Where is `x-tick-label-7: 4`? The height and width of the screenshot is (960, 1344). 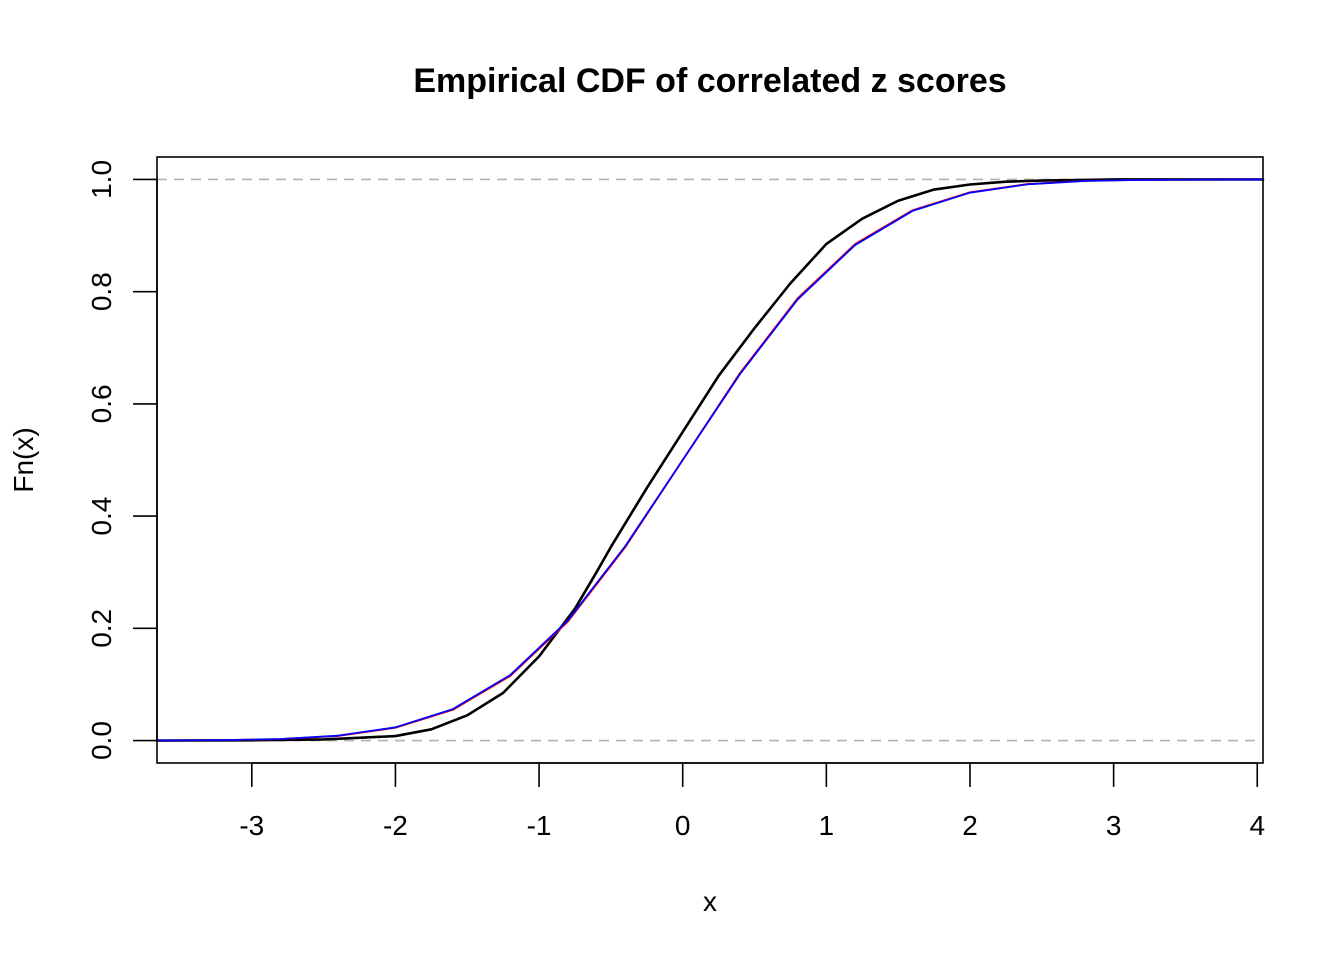 x-tick-label-7: 4 is located at coordinates (1257, 825).